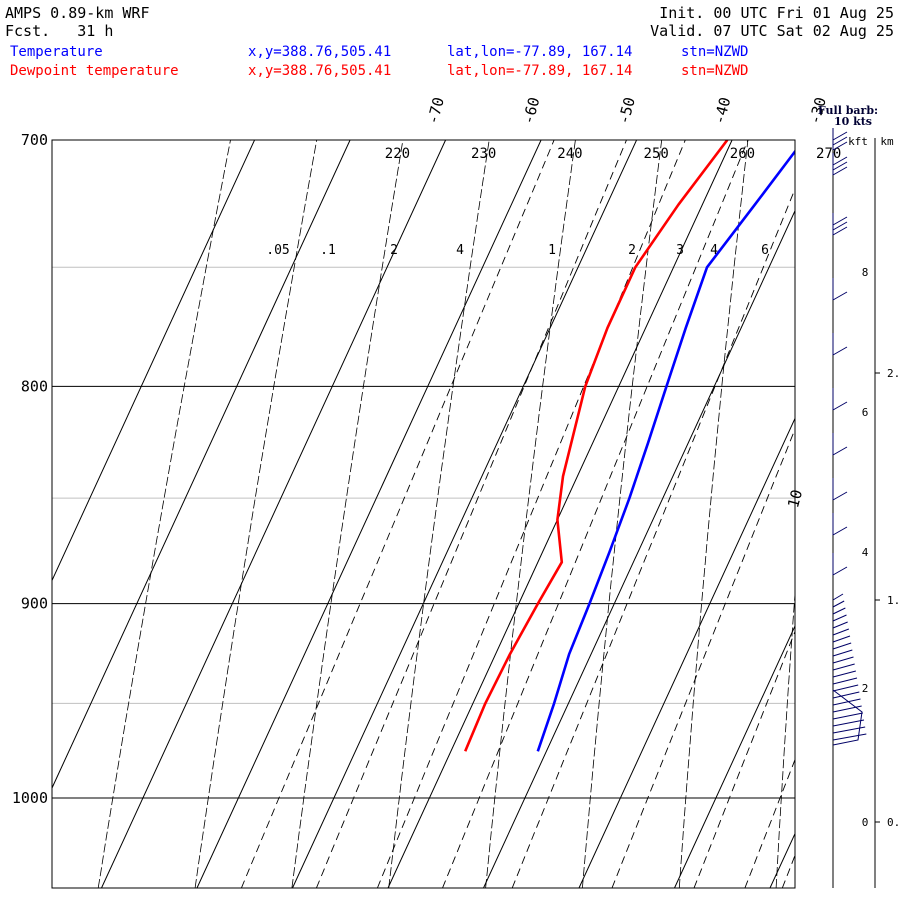 The image size is (900, 900). I want to click on legend-dewpoint-latlon: lat,lon=-77.89, 167.14, so click(540, 71).